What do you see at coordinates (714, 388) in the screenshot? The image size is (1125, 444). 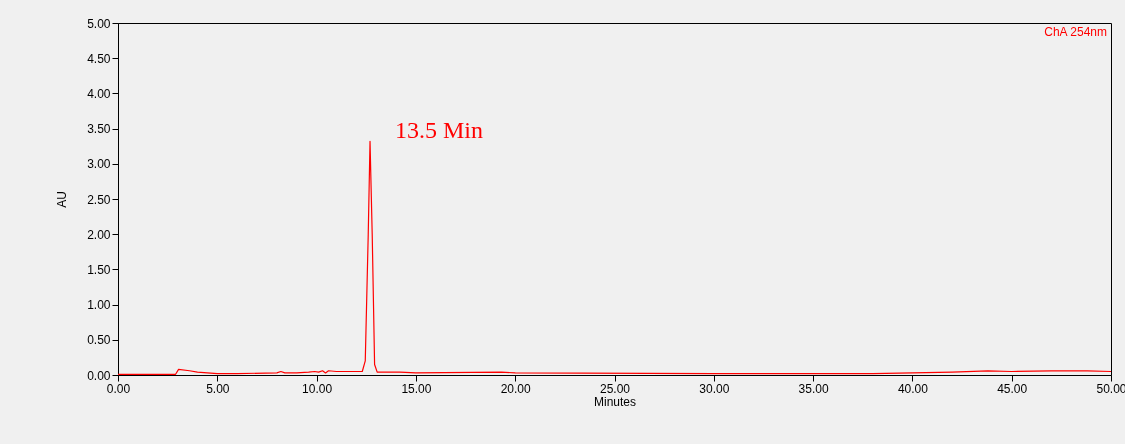 I see `x-tick-label: 30.00` at bounding box center [714, 388].